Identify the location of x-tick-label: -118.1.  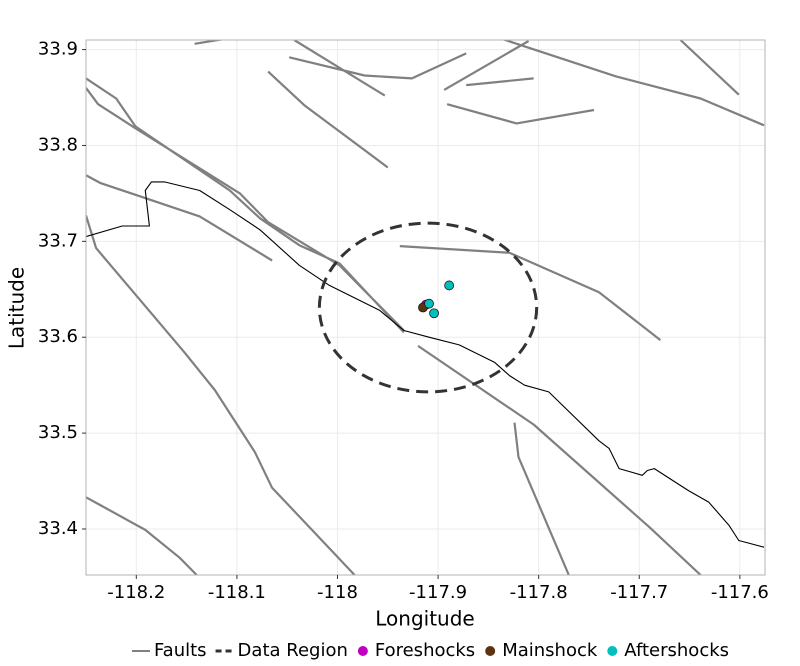
(237, 592).